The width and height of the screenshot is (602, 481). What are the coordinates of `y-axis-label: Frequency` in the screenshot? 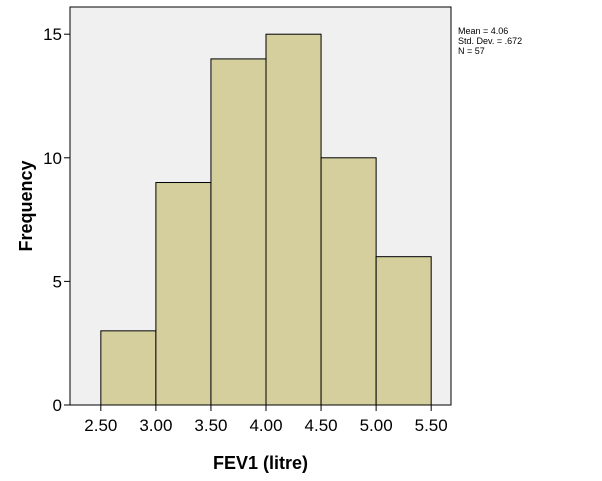 It's located at (26, 205).